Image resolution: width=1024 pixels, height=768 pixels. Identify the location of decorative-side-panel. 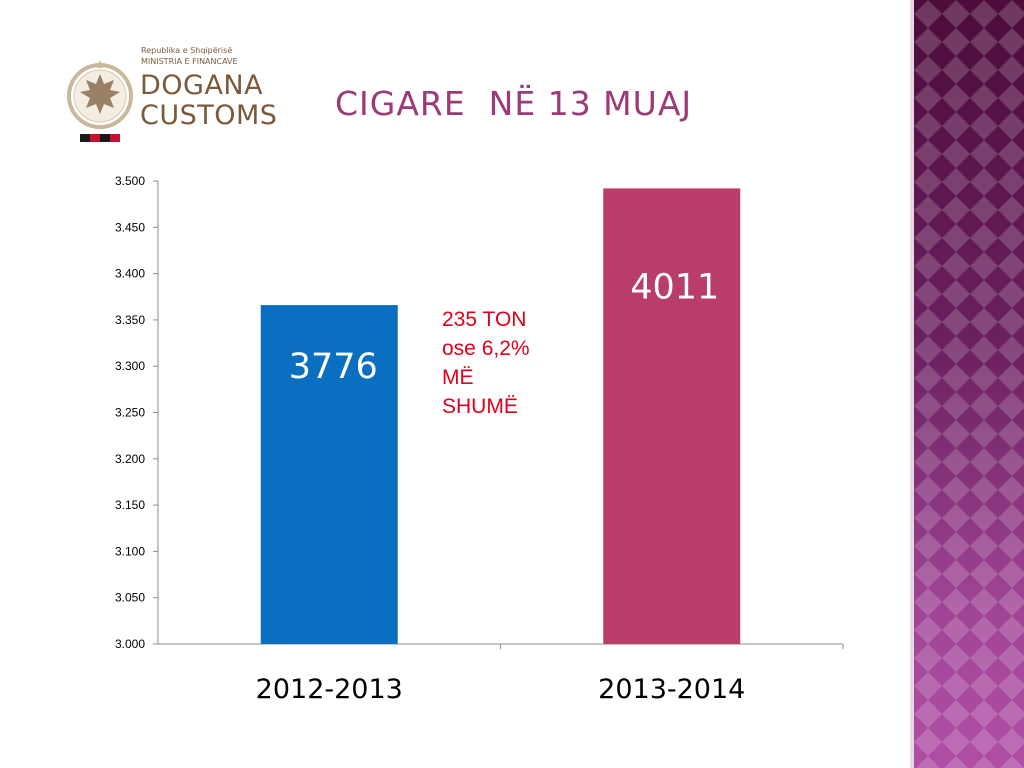
(967, 384).